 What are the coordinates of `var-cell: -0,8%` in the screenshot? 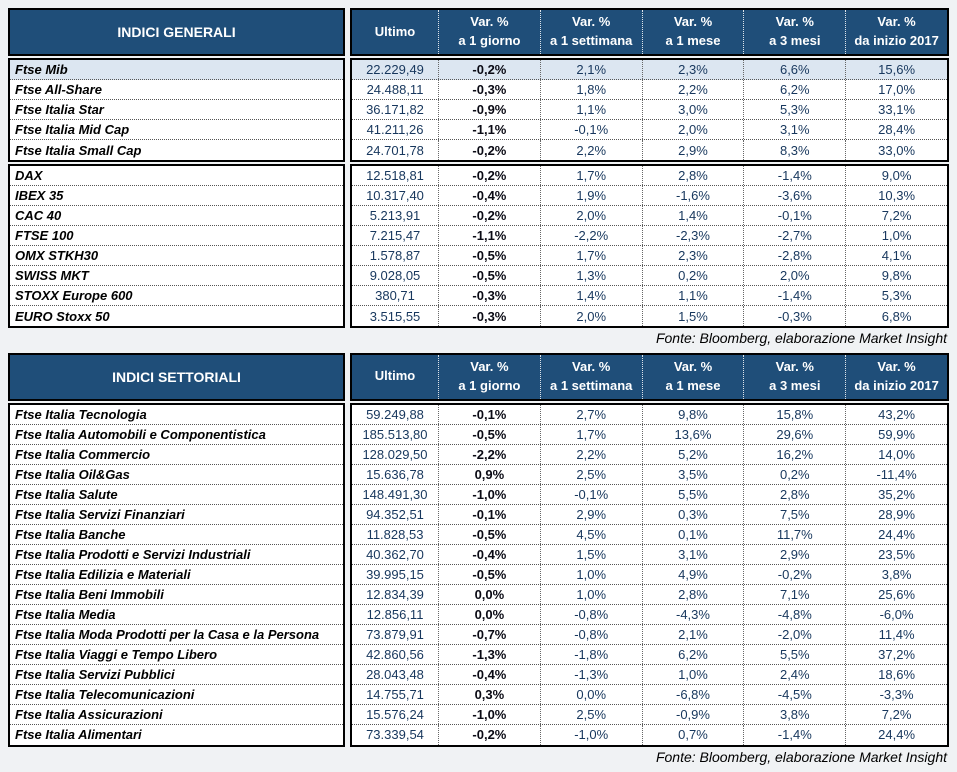 It's located at (590, 634).